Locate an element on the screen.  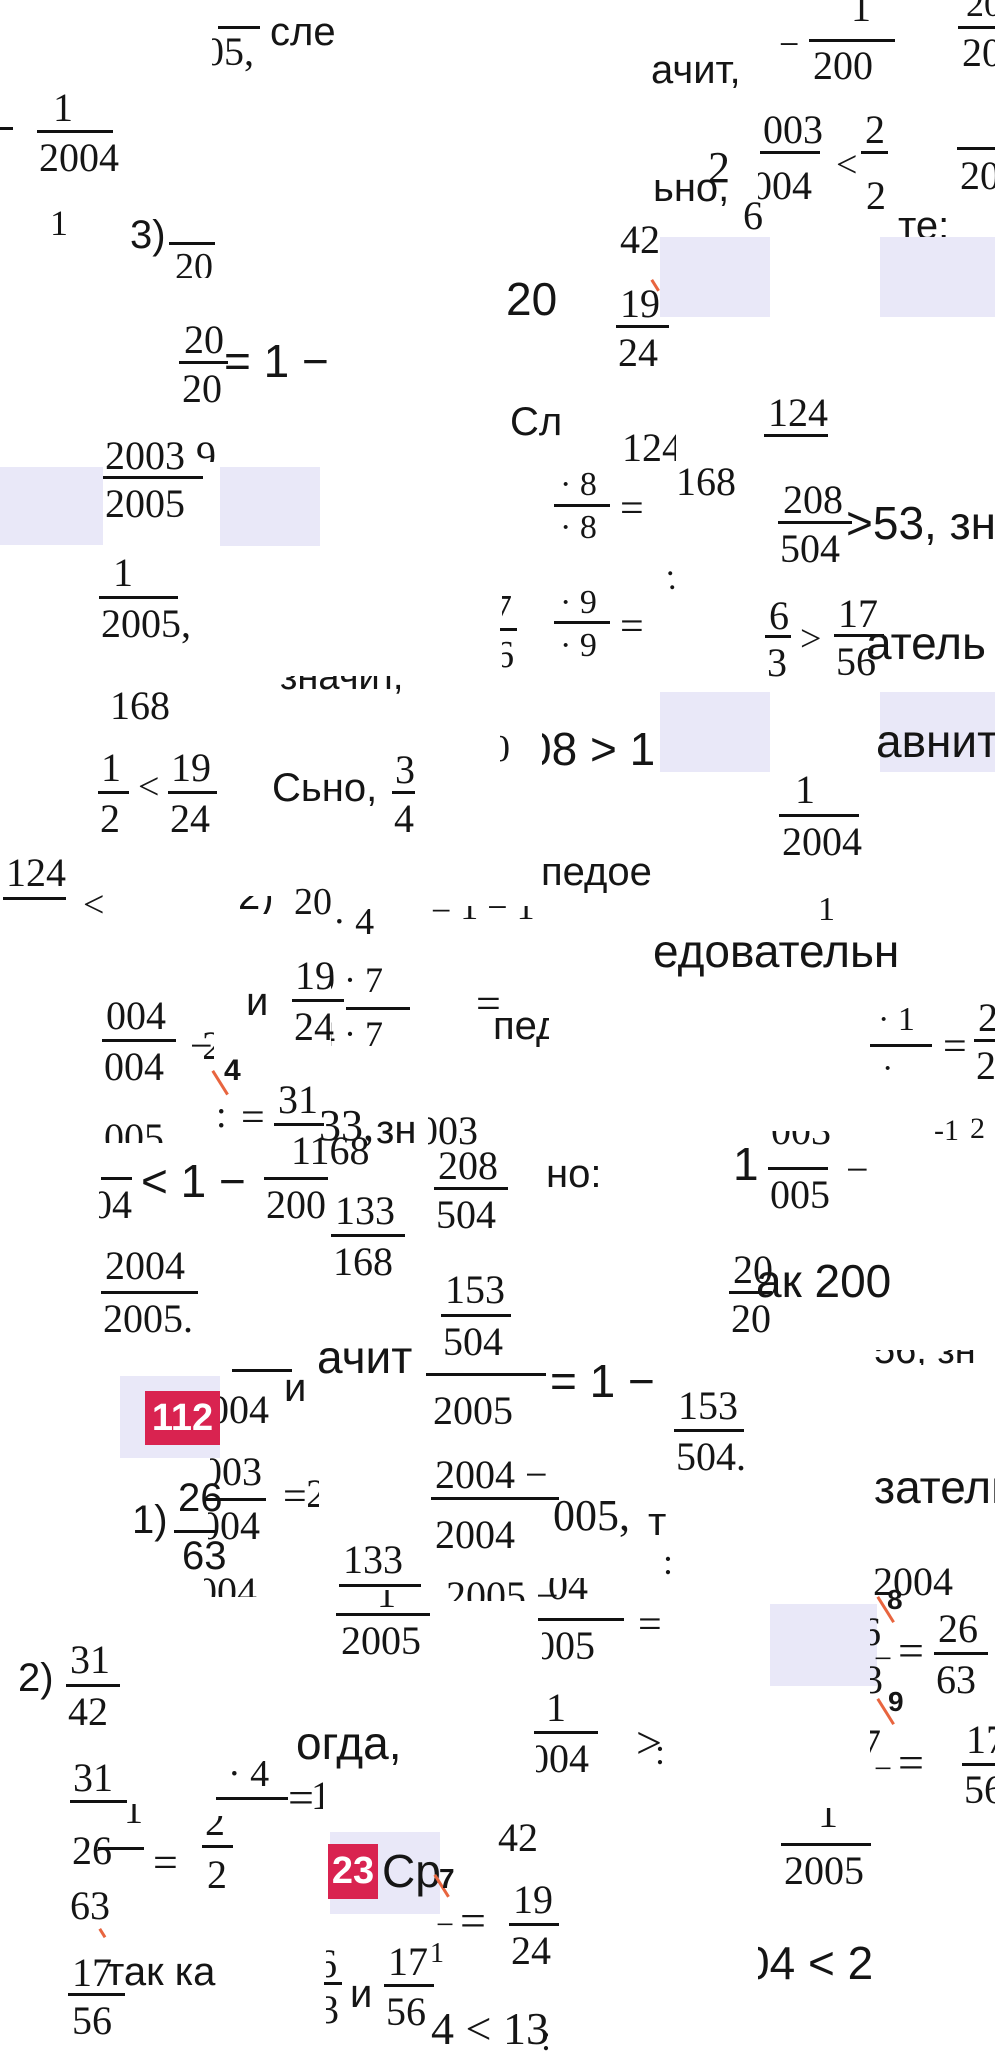
clipped-text-fragment: 3 is located at coordinates (877, 1682).